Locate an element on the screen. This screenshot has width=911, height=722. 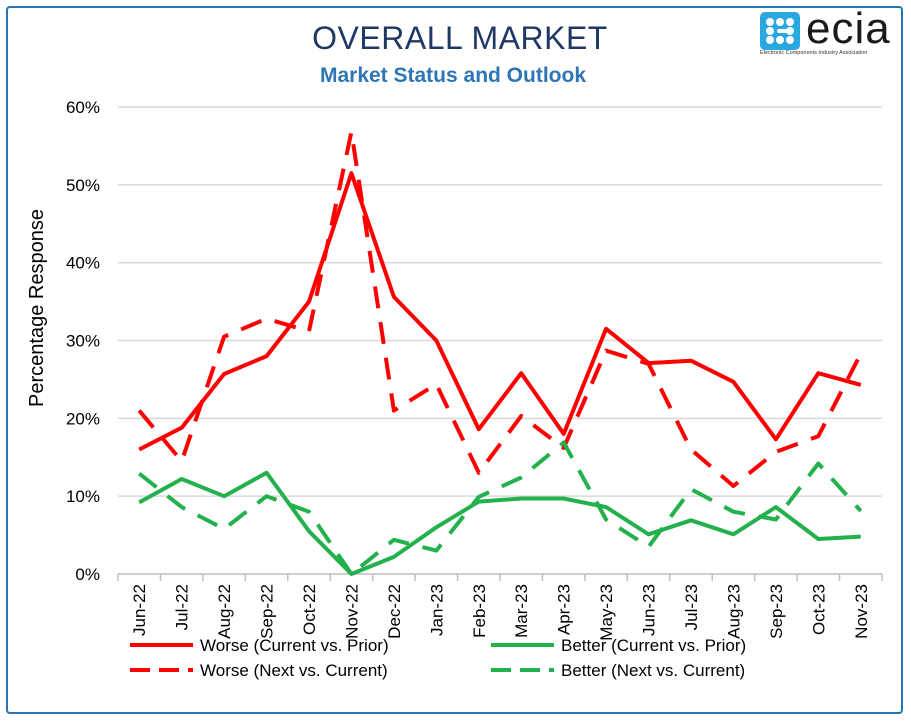
y-axis-title: Percentage Response is located at coordinates (37, 308).